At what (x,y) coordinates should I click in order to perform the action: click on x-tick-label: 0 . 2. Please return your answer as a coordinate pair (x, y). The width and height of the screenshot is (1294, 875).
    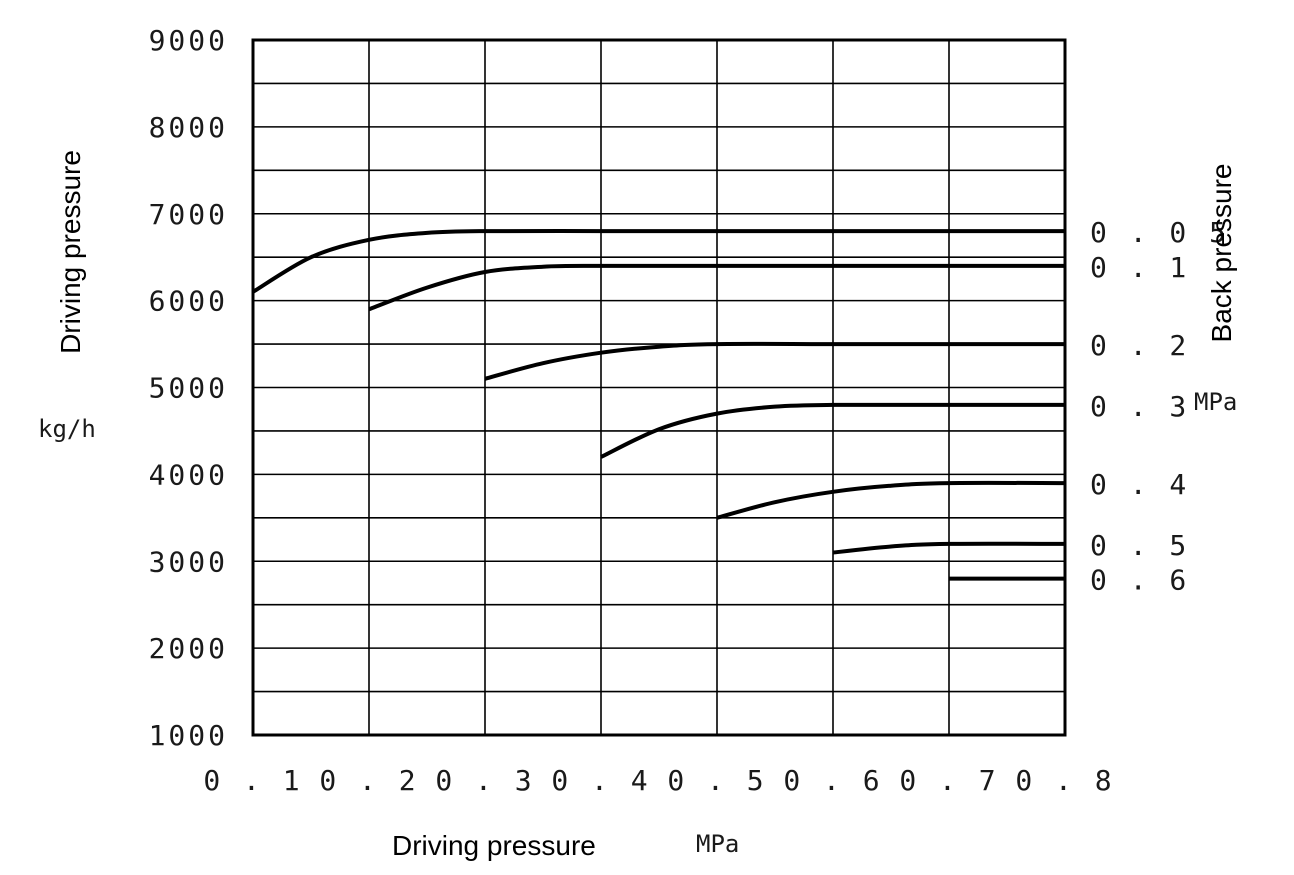
    Looking at the image, I should click on (368, 780).